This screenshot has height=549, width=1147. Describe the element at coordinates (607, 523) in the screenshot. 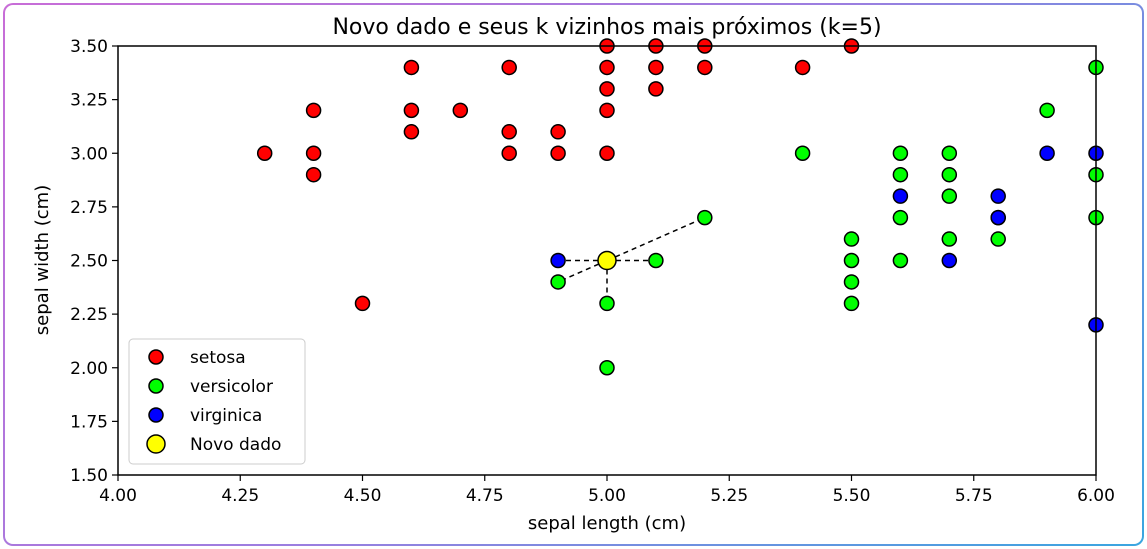

I see `x-axis-label: sepal length (cm)` at that location.